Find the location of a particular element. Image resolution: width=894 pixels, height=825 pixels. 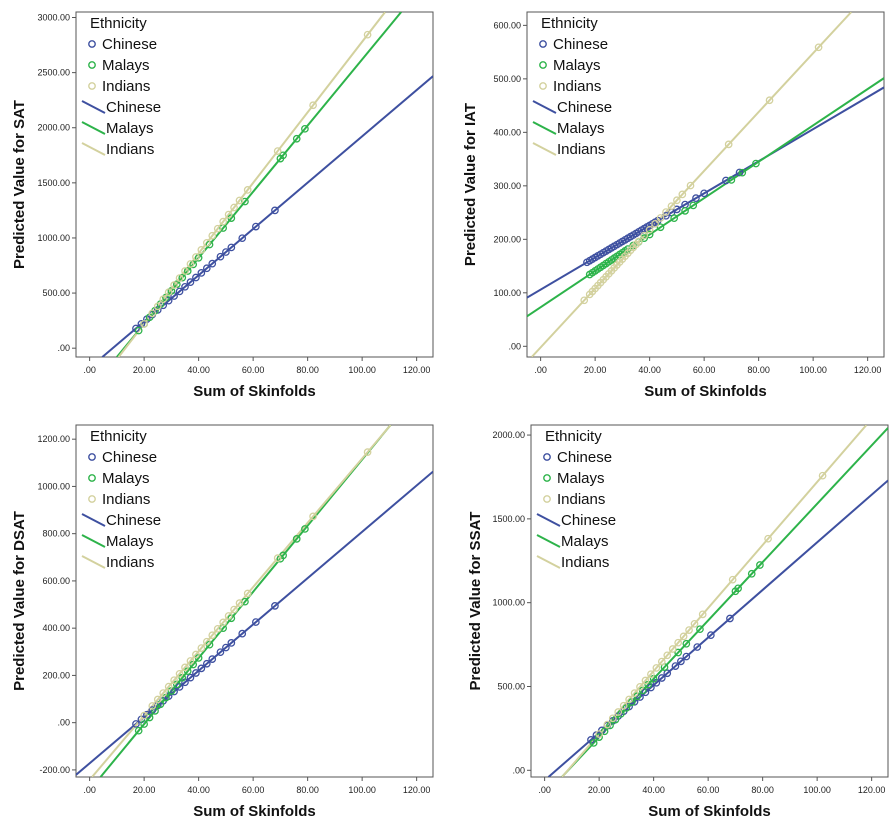

y-tick-label: 600.00 is located at coordinates (56, 581).